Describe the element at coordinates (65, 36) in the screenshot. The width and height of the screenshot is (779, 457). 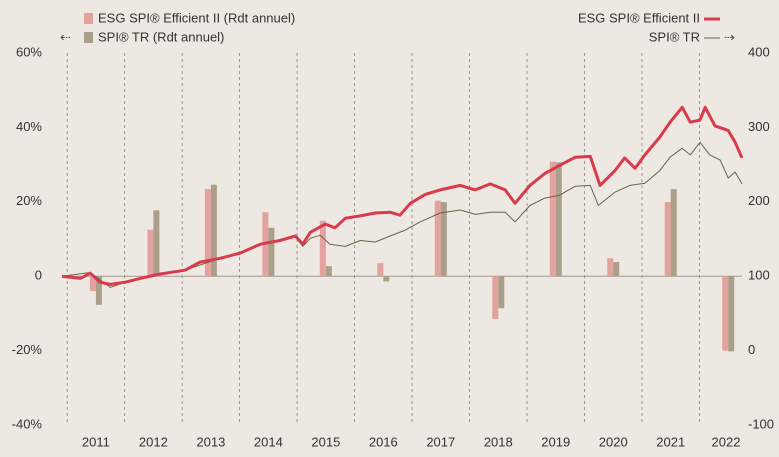
I see `left-axis-arrow: ⇠` at that location.